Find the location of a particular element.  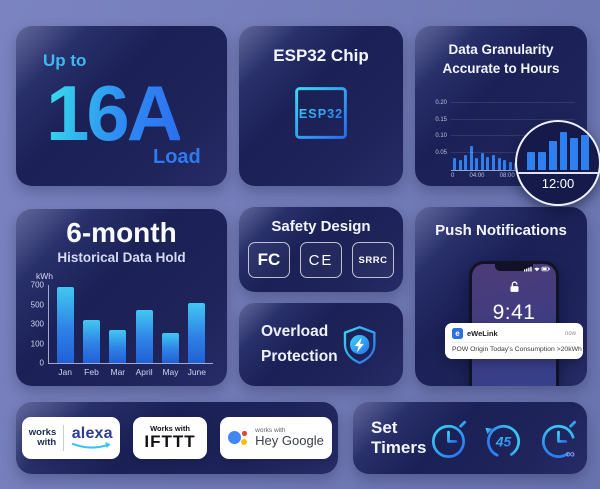

ifttt-wordmark: IFTTT is located at coordinates (170, 441).